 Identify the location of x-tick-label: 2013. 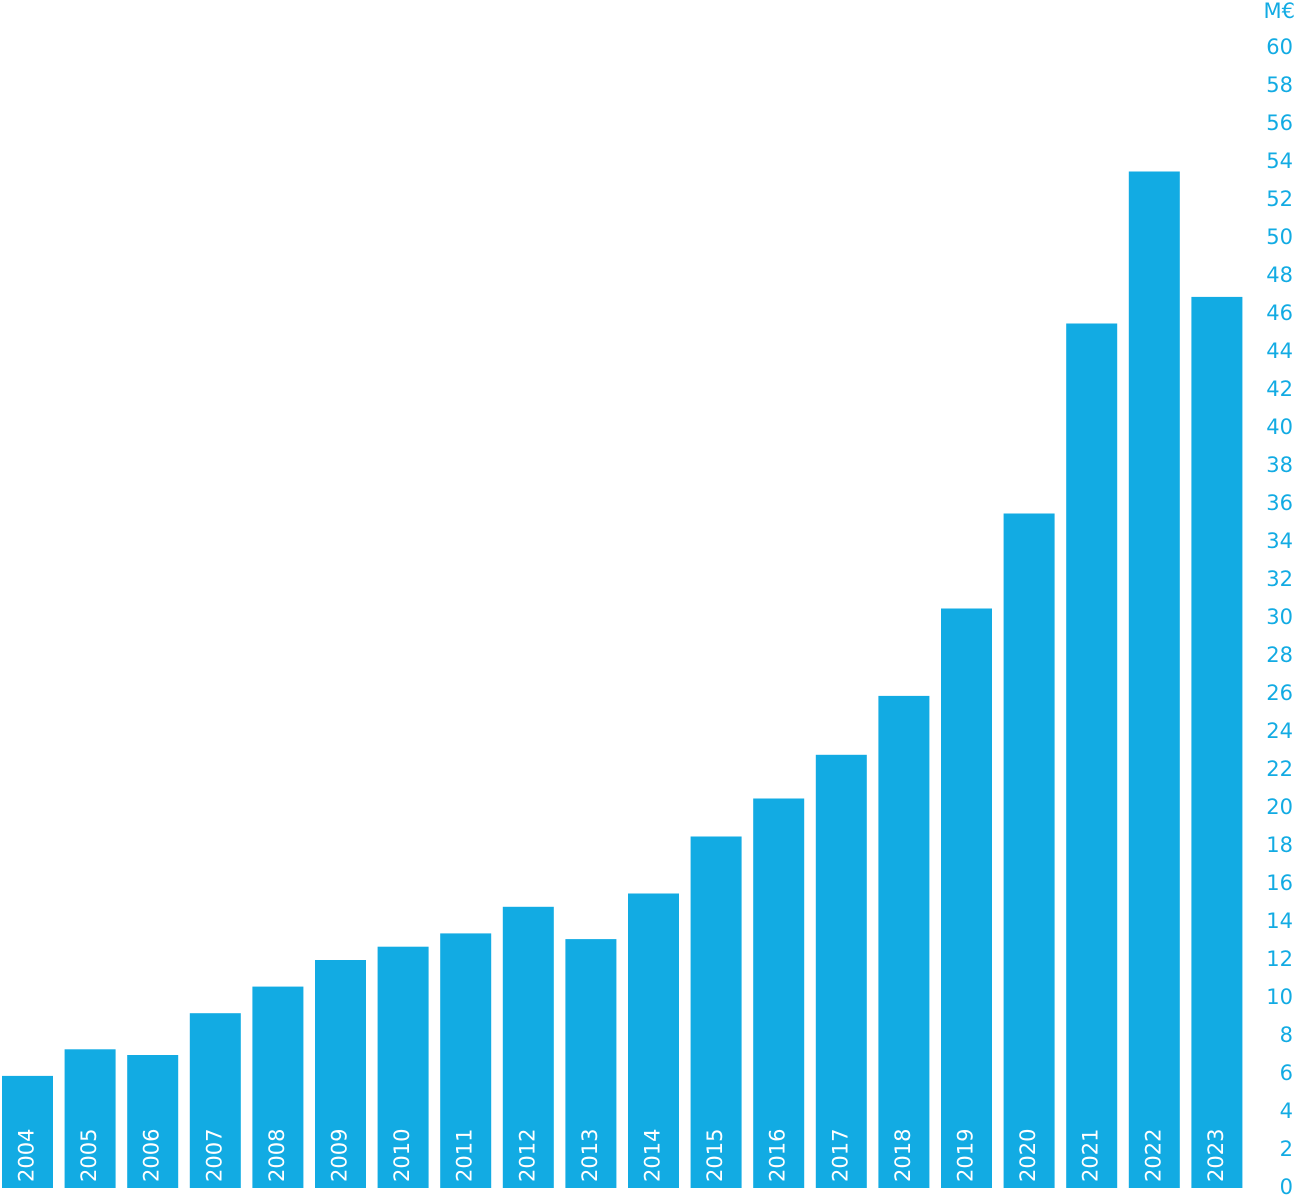
(590, 1155).